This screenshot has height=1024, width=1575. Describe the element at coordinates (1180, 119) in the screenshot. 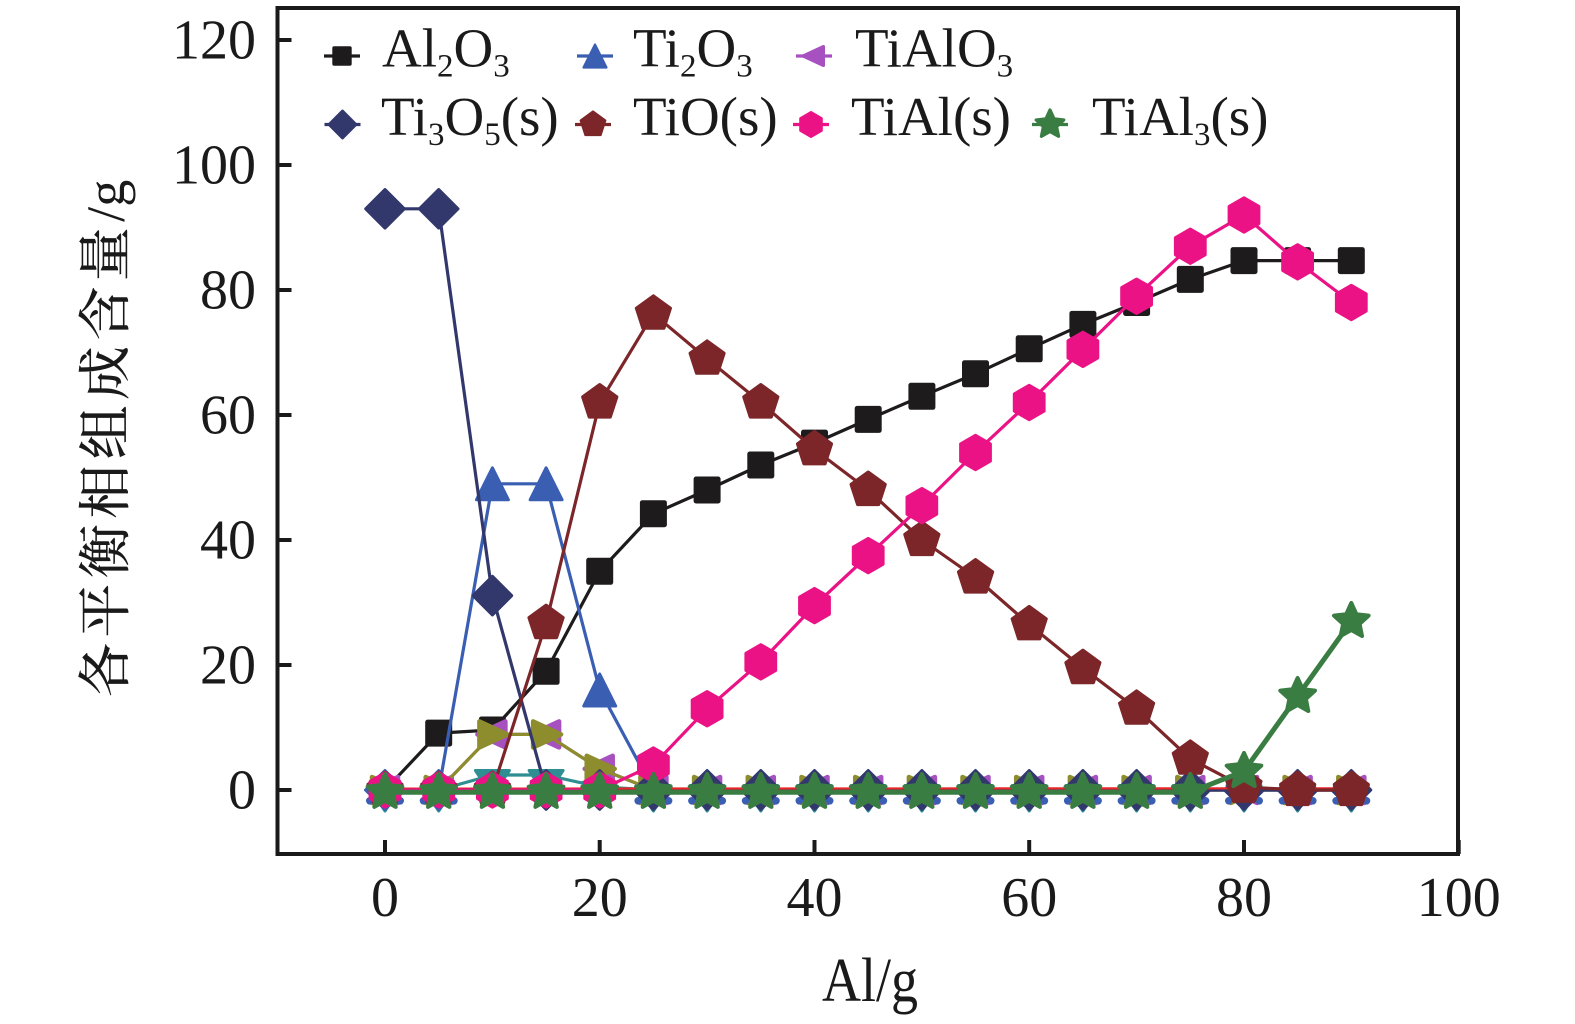

I see `svg-text: TiAl3​(s)` at that location.